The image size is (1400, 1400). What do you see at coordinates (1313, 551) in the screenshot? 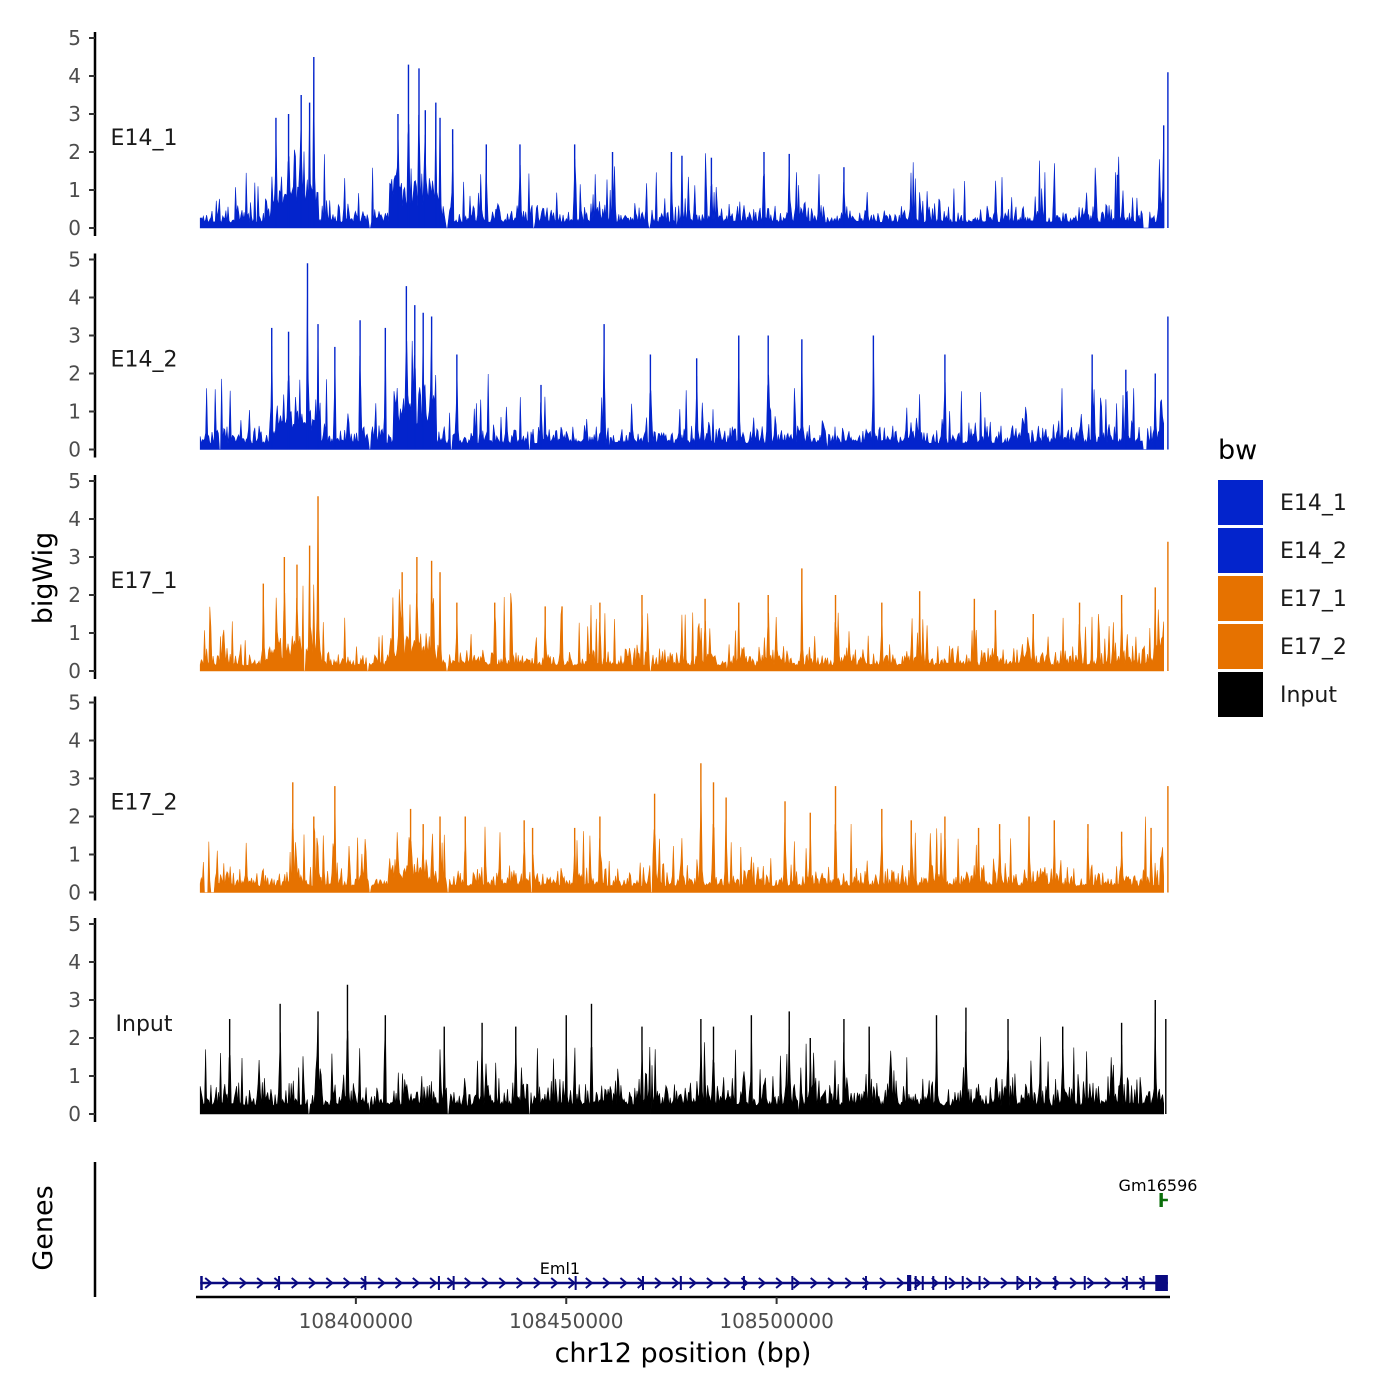
I see `legend-label: E14_2` at bounding box center [1313, 551].